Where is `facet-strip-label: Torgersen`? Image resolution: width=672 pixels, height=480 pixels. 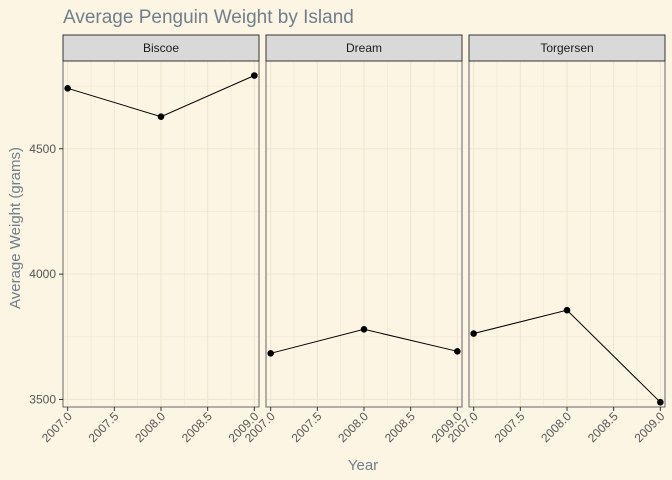 facet-strip-label: Torgersen is located at coordinates (566, 48).